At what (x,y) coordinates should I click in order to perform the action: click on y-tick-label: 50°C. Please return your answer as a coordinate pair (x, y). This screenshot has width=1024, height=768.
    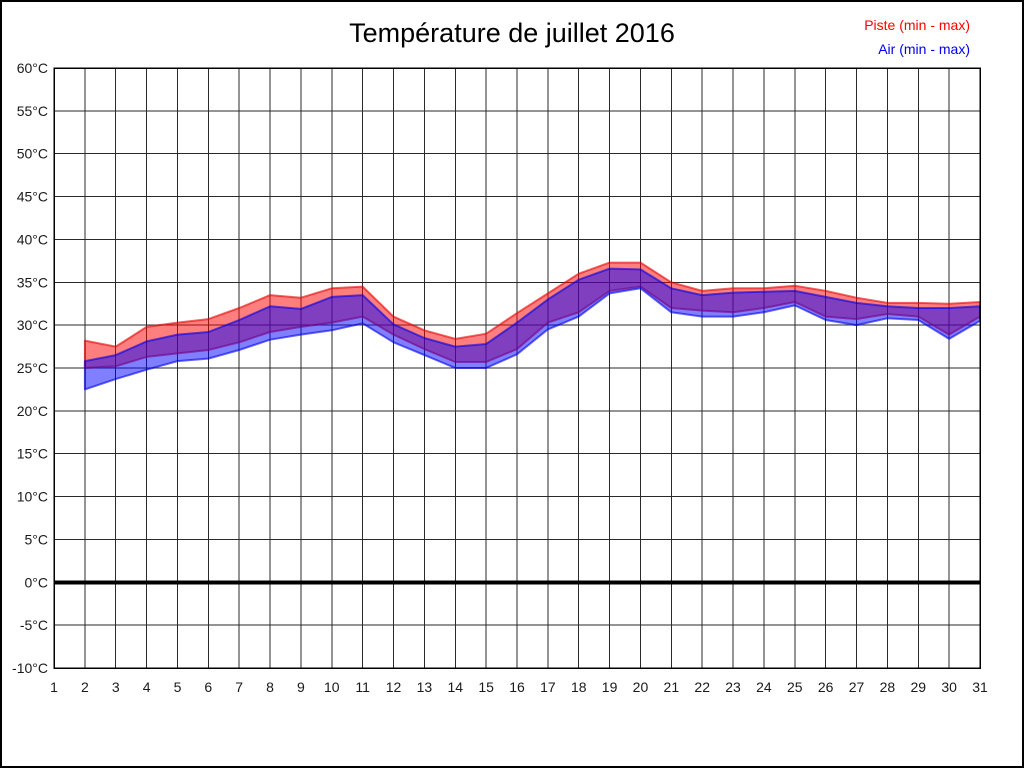
    Looking at the image, I should click on (32, 154).